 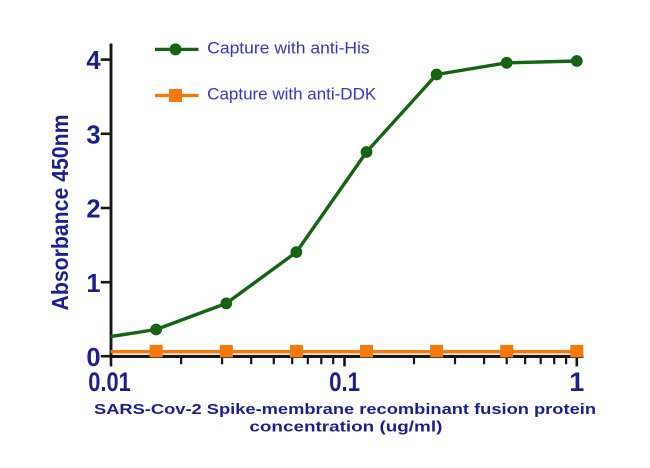 What do you see at coordinates (93, 61) in the screenshot?
I see `svg-text: 4` at bounding box center [93, 61].